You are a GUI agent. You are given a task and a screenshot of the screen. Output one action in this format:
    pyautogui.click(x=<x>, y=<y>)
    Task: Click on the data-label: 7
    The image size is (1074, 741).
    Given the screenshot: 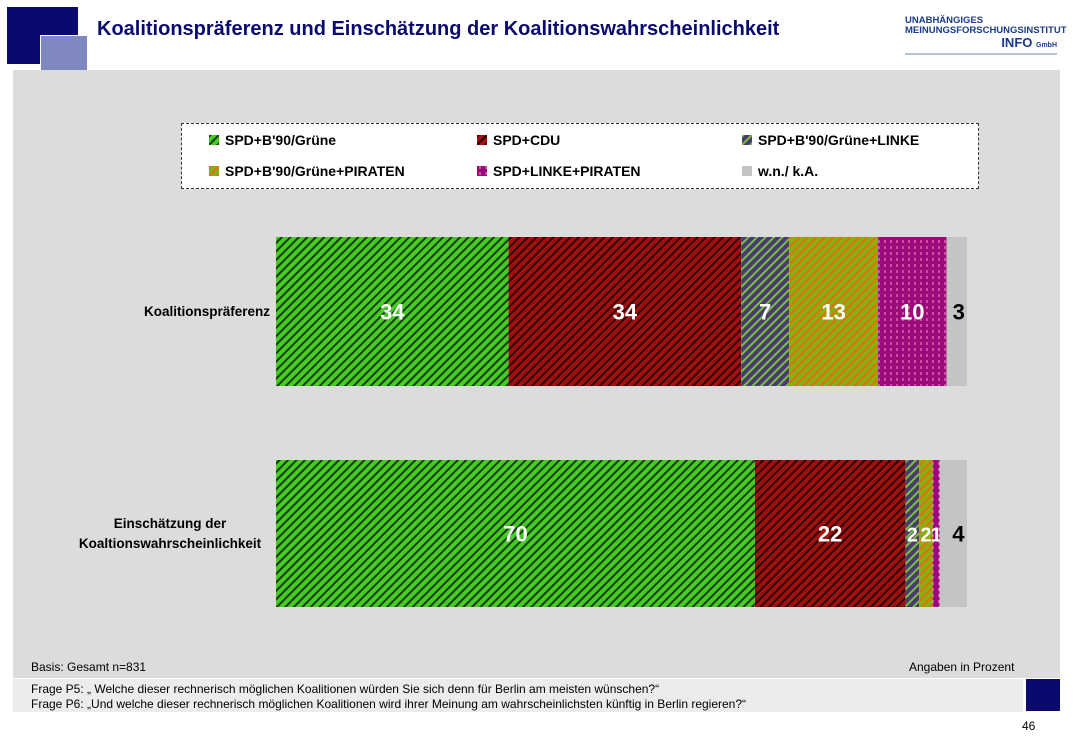 What is the action you would take?
    pyautogui.click(x=765, y=312)
    